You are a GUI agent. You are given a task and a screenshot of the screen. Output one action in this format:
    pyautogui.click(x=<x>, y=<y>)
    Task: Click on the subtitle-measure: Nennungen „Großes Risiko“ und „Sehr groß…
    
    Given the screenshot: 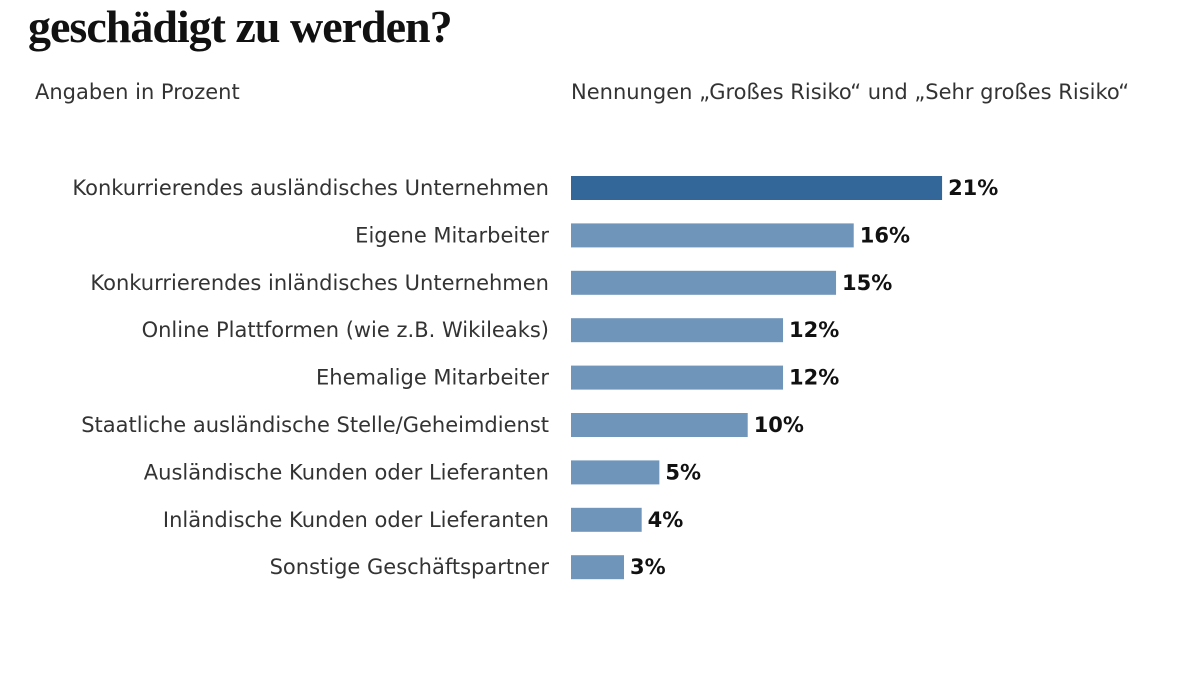 What is the action you would take?
    pyautogui.click(x=850, y=92)
    